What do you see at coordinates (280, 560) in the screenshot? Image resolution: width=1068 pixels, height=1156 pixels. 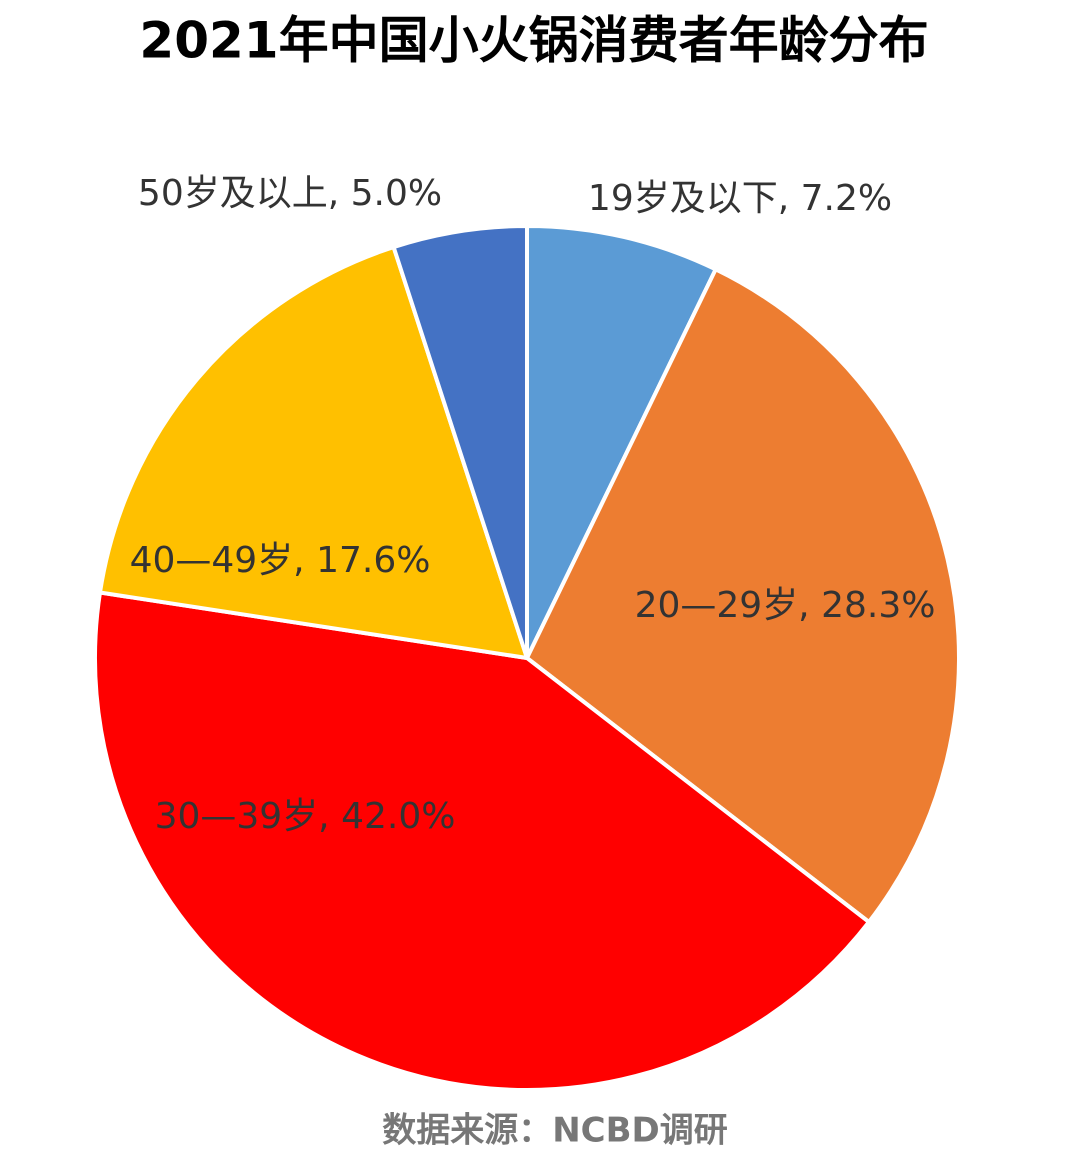 I see `data-label: 40—49岁, 17.6%` at bounding box center [280, 560].